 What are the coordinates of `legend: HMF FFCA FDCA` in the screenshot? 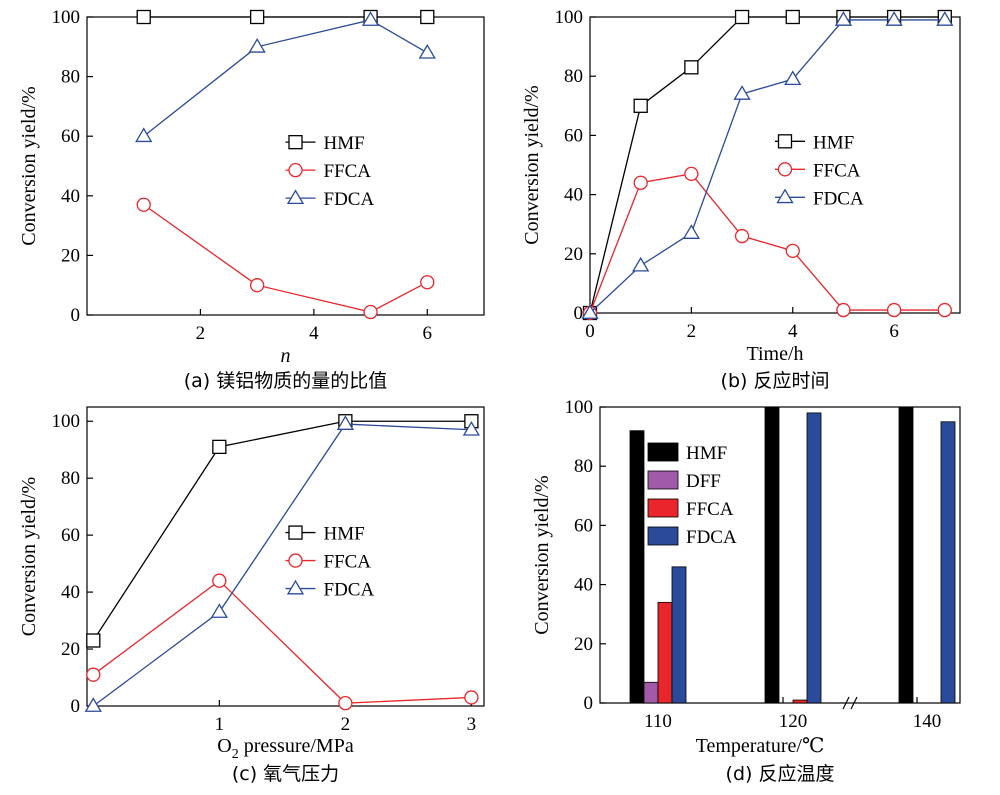 It's located at (329, 562).